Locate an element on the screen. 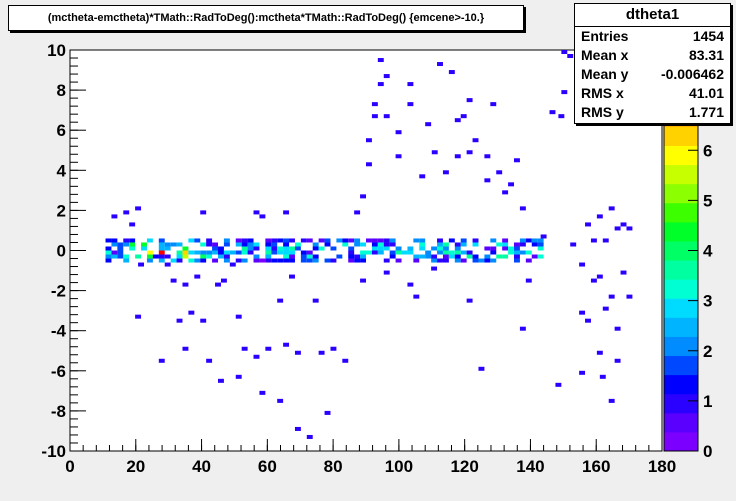  x-axis: 0 20 40 60 80 100 120 140 160 180 is located at coordinates (370, 457).